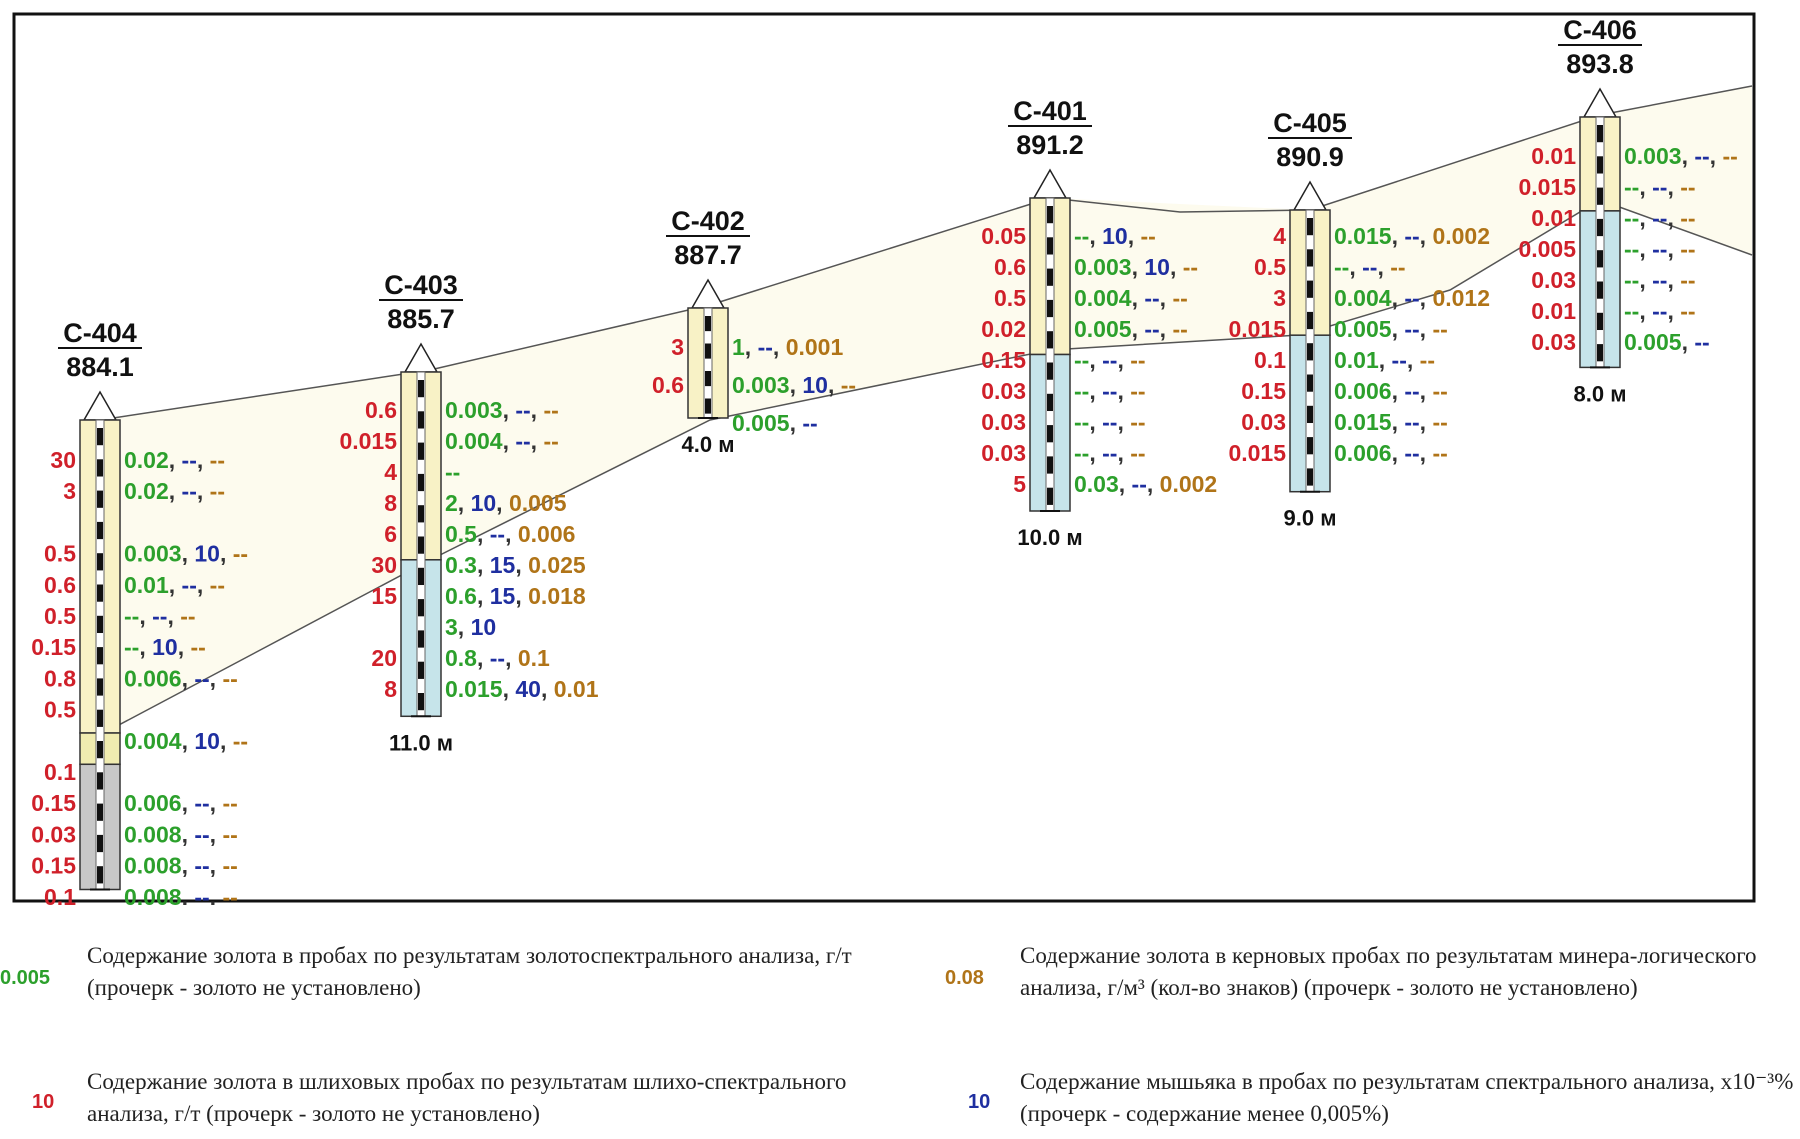 The width and height of the screenshot is (1800, 1139). Describe the element at coordinates (1189, 484) in the screenshot. I see `sample-mineralogical-gold: 0.002` at that location.